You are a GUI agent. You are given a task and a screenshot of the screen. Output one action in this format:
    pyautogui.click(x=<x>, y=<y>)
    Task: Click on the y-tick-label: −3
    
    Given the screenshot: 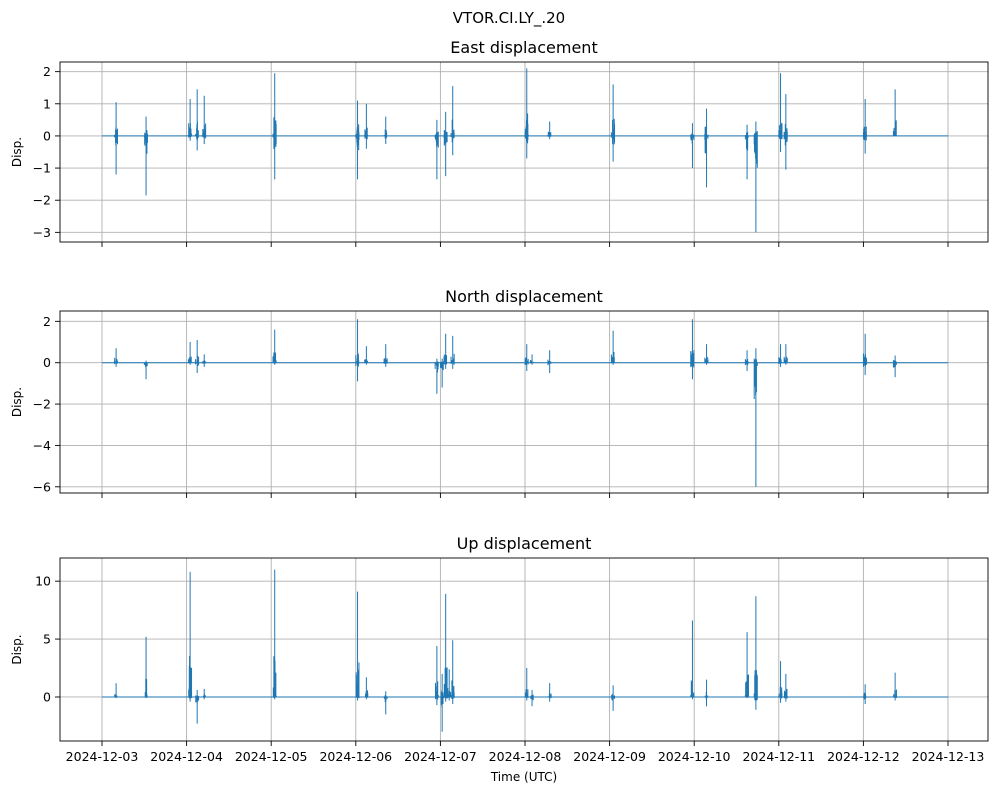 What is the action you would take?
    pyautogui.click(x=42, y=232)
    